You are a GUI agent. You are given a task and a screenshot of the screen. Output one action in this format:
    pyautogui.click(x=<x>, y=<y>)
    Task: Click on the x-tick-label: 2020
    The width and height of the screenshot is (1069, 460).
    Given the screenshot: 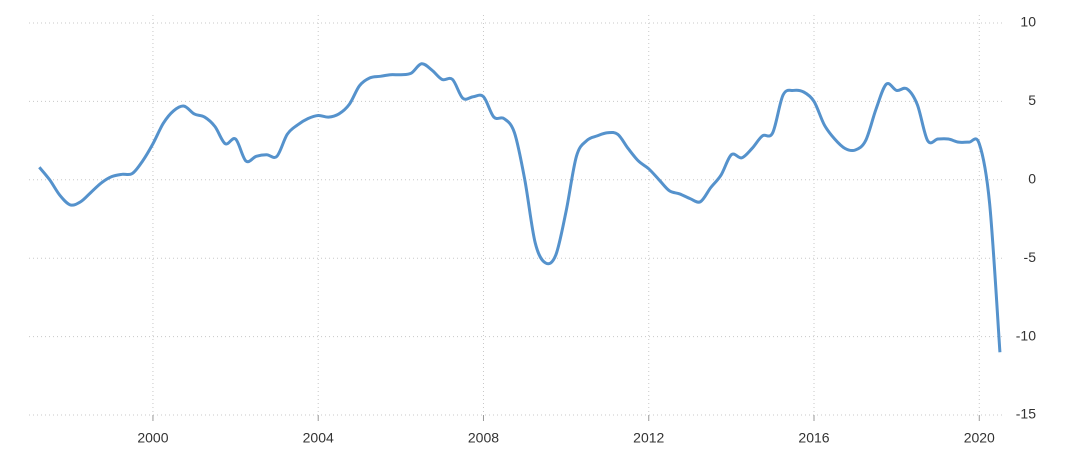 What is the action you would take?
    pyautogui.click(x=979, y=438)
    